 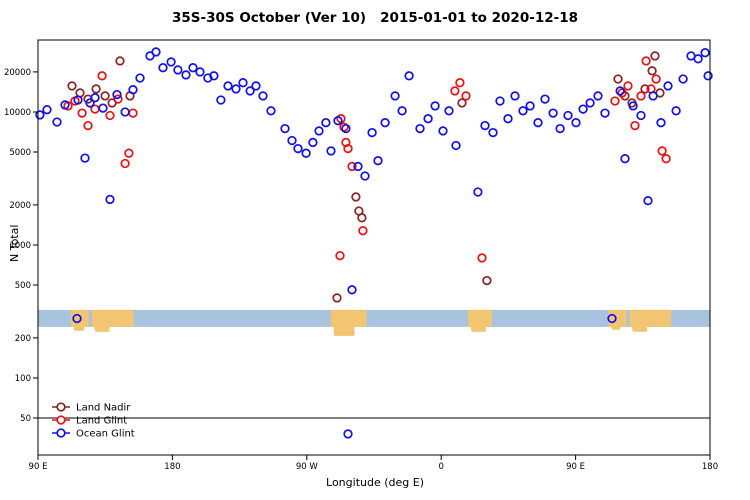 I want to click on x-axis-label: Longitude (deg E), so click(x=375, y=482).